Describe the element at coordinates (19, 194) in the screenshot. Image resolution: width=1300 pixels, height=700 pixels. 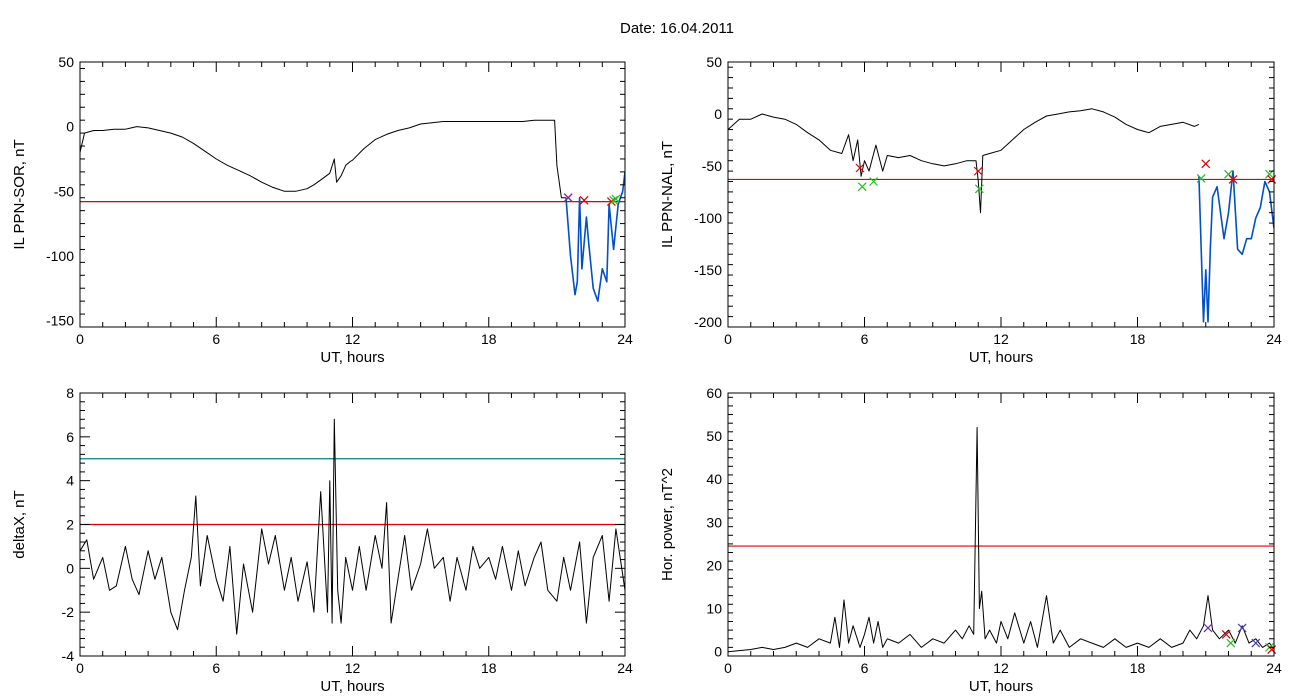
I see `y-axis-label: IL PPN-SOR, nT` at that location.